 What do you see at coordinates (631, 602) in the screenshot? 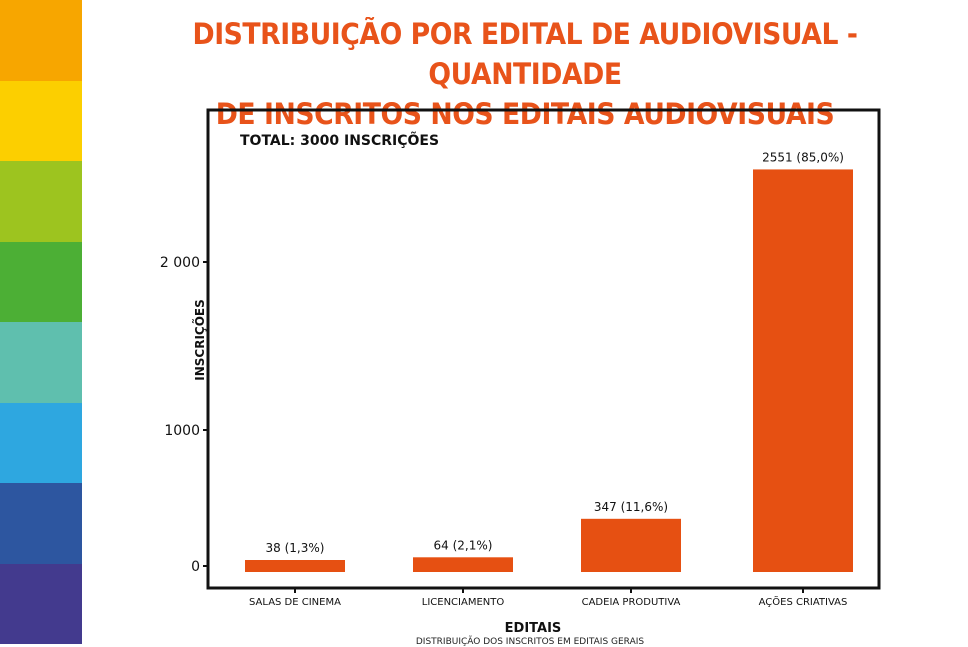
I see `x-tick-label: CADEIA PRODUTIVA` at bounding box center [631, 602].